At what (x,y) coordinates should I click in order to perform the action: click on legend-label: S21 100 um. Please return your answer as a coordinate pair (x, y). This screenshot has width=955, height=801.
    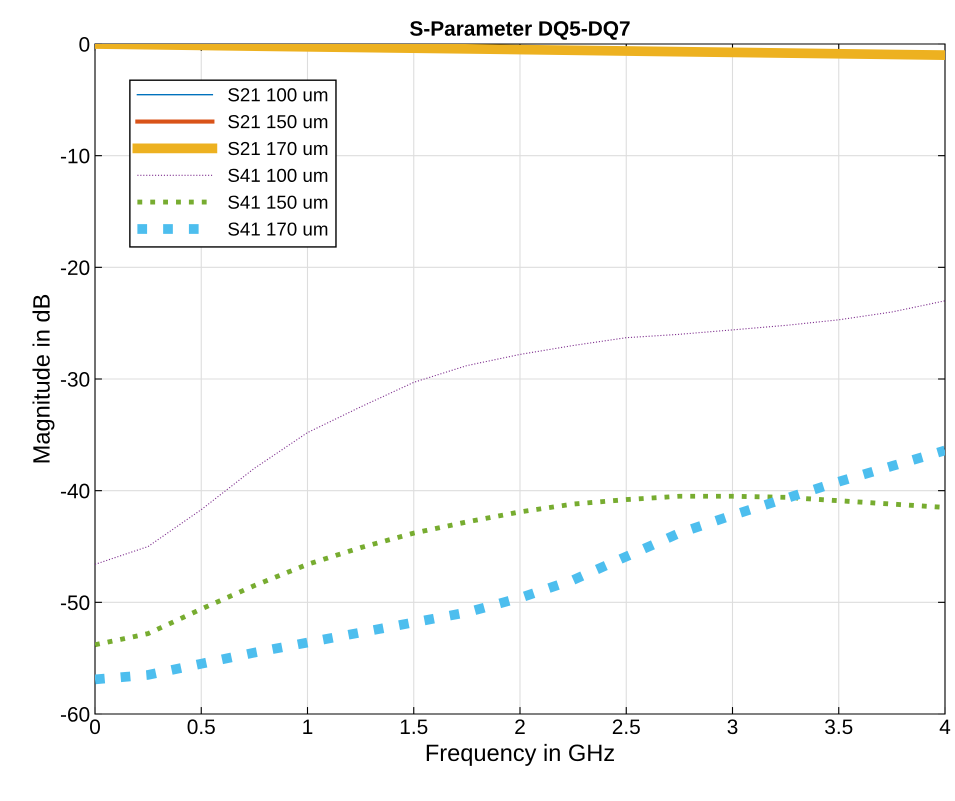
    Looking at the image, I should click on (278, 95).